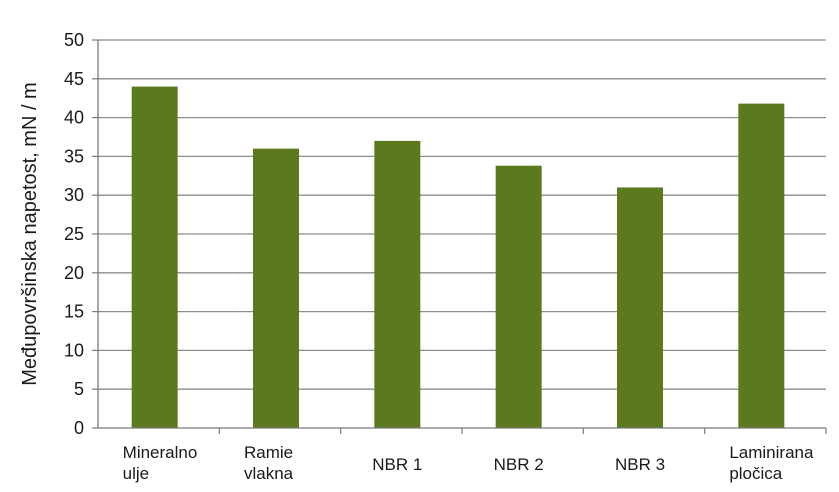 This screenshot has height=492, width=839. What do you see at coordinates (74, 195) in the screenshot?
I see `y-tick-label: 30` at bounding box center [74, 195].